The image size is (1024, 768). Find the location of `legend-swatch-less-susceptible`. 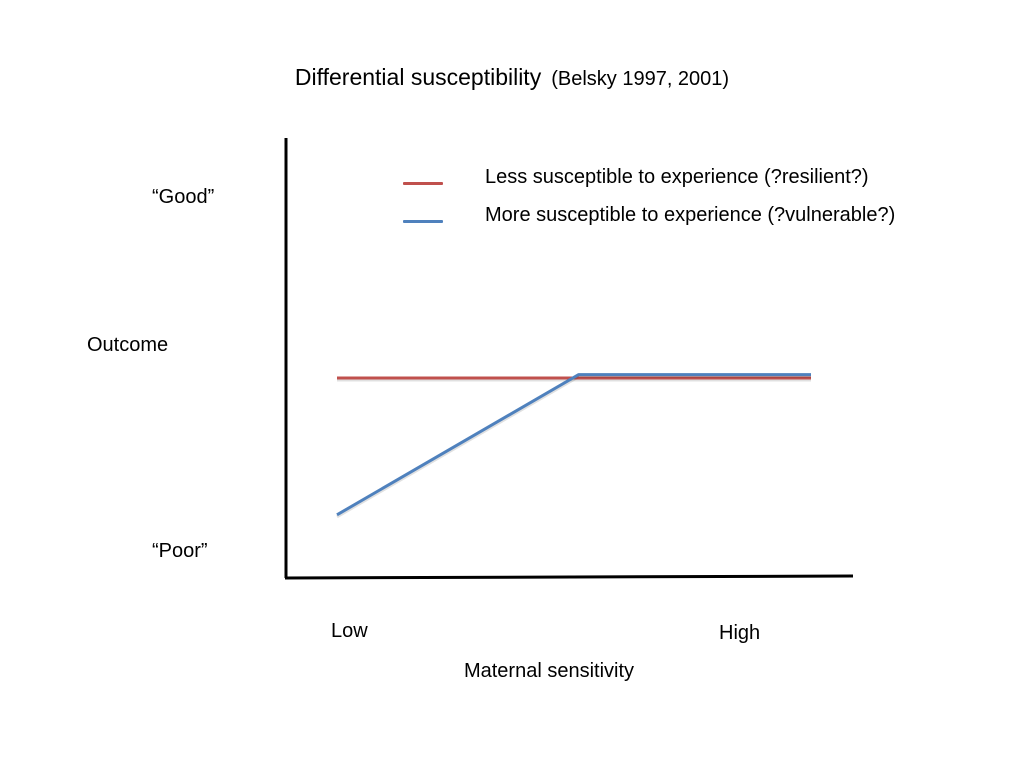

legend-swatch-less-susceptible is located at coordinates (423, 183).